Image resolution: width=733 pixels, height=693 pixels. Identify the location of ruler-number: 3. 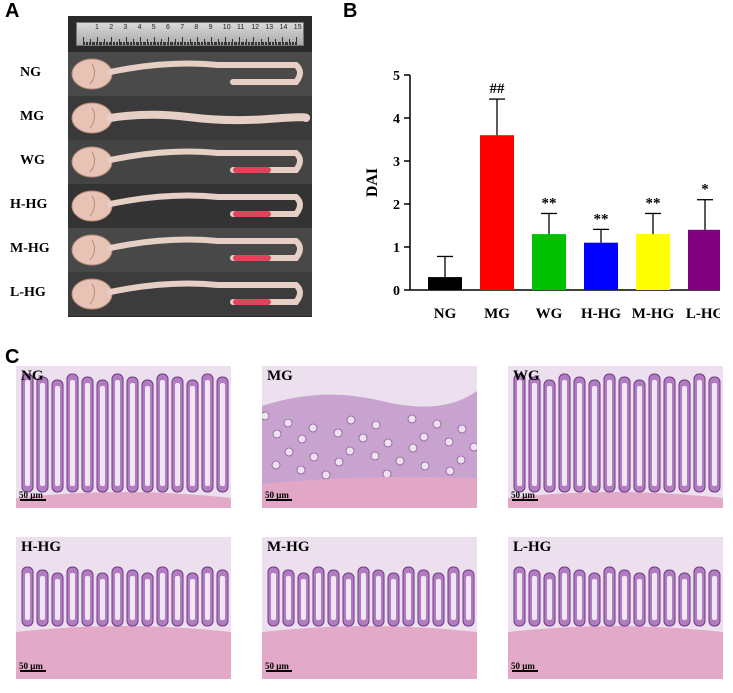
(125, 27).